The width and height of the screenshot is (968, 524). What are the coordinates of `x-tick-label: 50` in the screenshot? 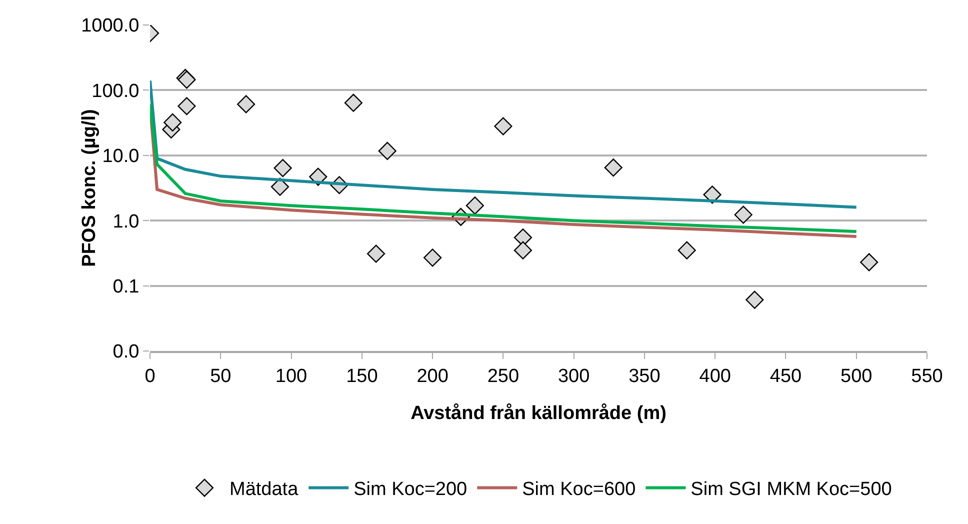 It's located at (221, 376).